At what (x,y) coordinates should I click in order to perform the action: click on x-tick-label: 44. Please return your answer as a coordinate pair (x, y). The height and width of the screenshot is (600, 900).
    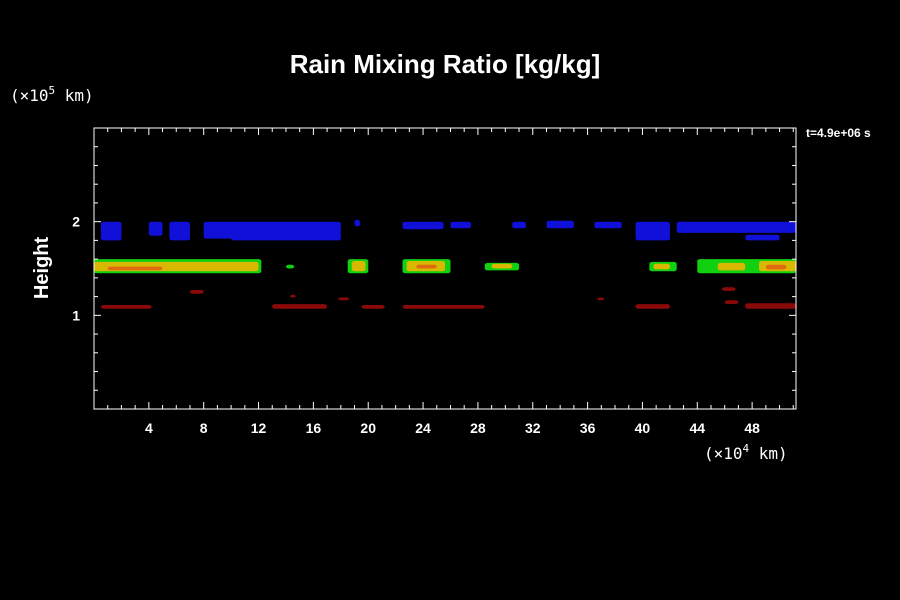
    Looking at the image, I should click on (697, 428).